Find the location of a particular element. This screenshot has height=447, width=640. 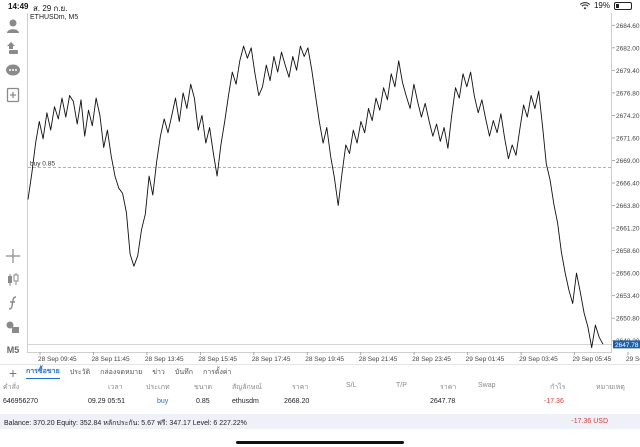

candles-icon is located at coordinates (13, 280).